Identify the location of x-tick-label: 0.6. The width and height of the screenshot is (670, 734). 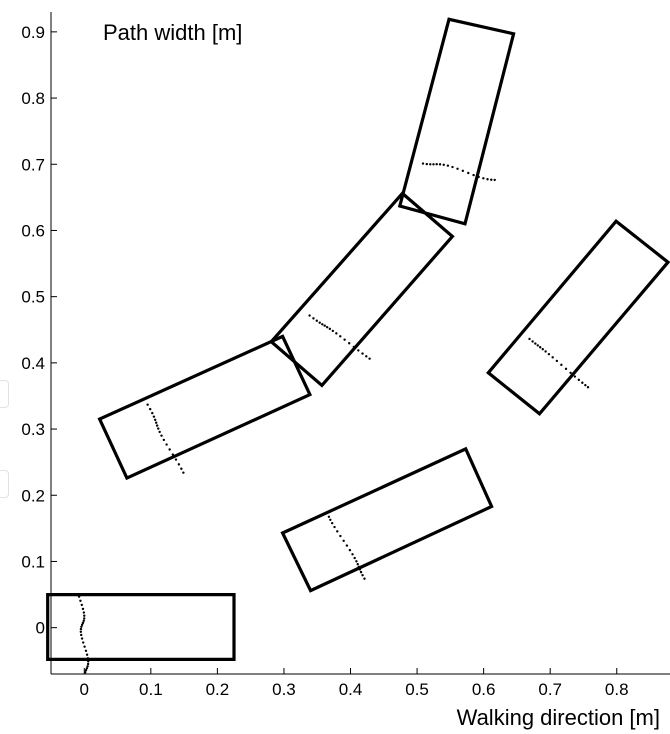
(484, 689).